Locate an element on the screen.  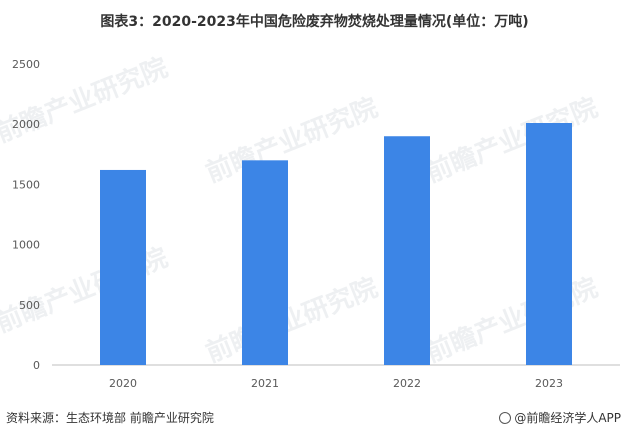
x-tick-label: 2020 is located at coordinates (123, 383).